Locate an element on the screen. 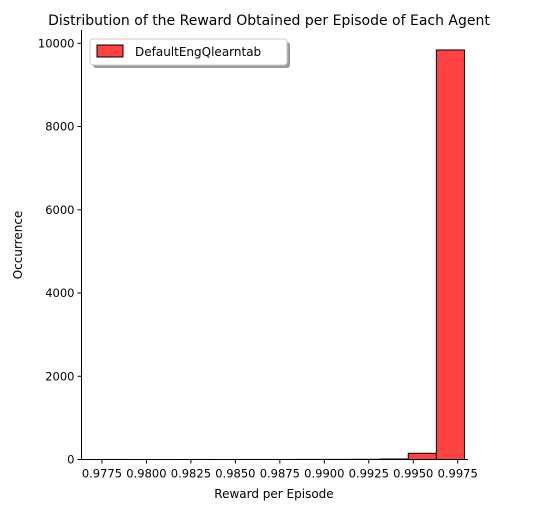 The image size is (546, 512). y-tick-label: 4000 is located at coordinates (59, 293).